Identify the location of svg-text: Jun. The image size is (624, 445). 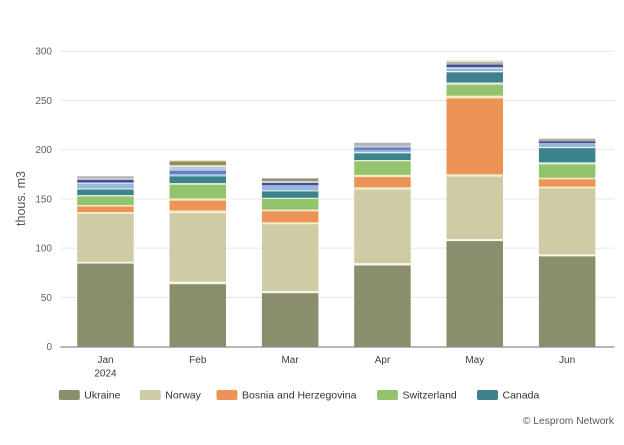
(567, 360).